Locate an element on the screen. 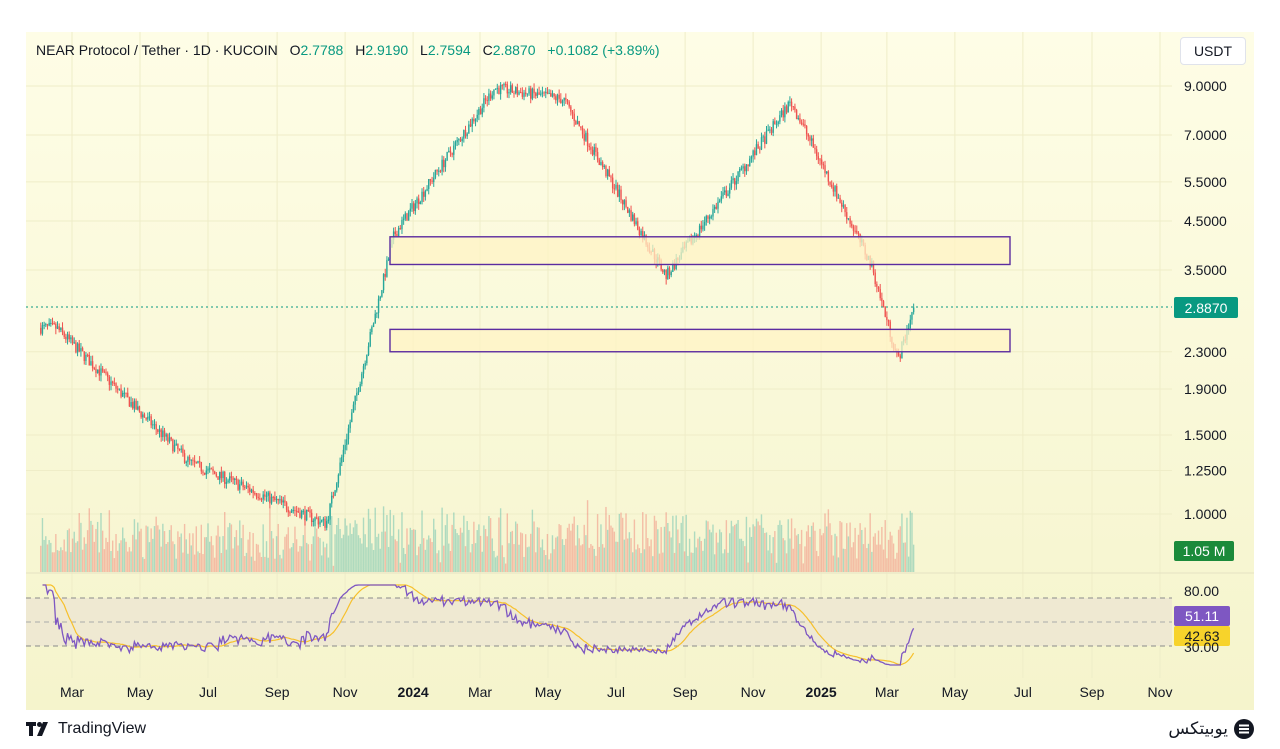 The image size is (1280, 749). ubitex-label: یوبیتکس is located at coordinates (1198, 729).